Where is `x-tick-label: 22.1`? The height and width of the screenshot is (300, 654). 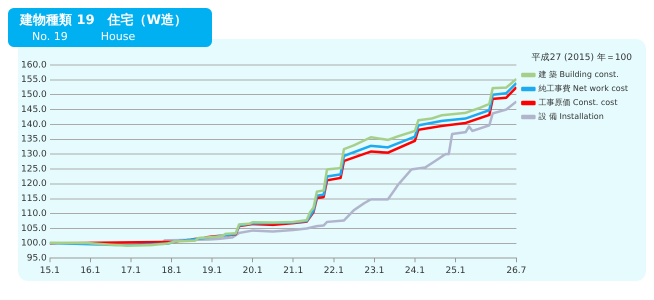
x-tick-label: 22.1 is located at coordinates (334, 271).